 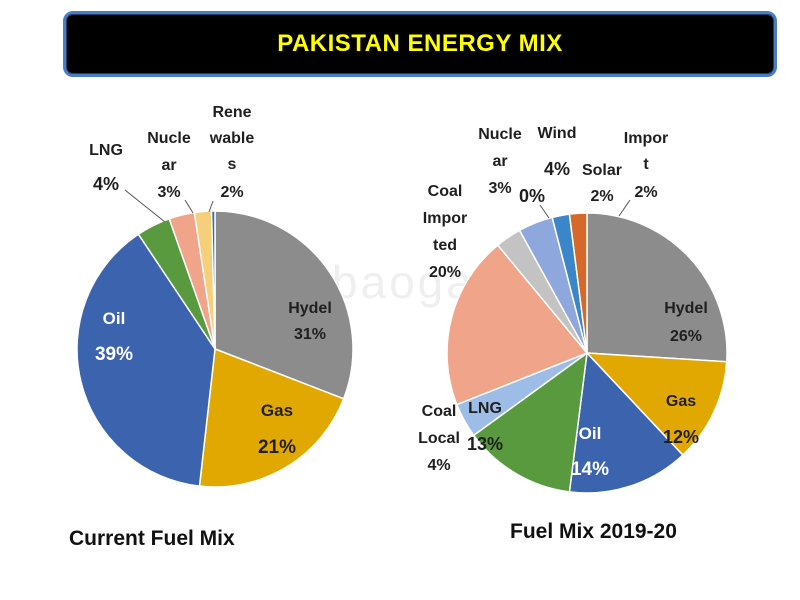 I want to click on label-renewables-name-2: wable, so click(x=232, y=138).